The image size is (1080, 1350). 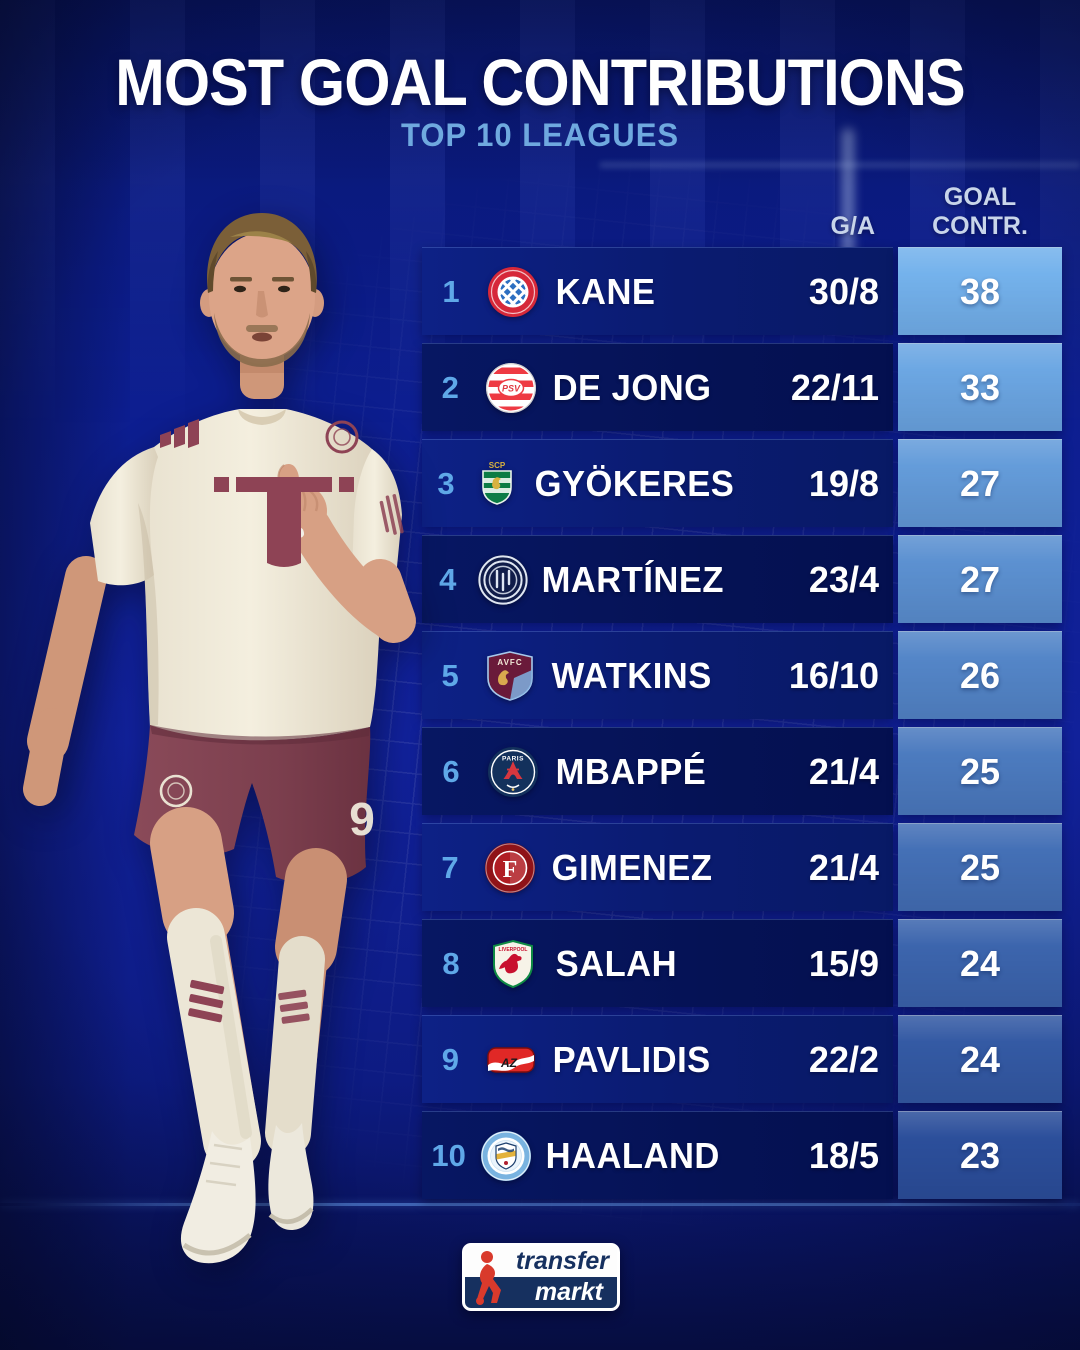 What do you see at coordinates (451, 291) in the screenshot?
I see `rank-label: 1` at bounding box center [451, 291].